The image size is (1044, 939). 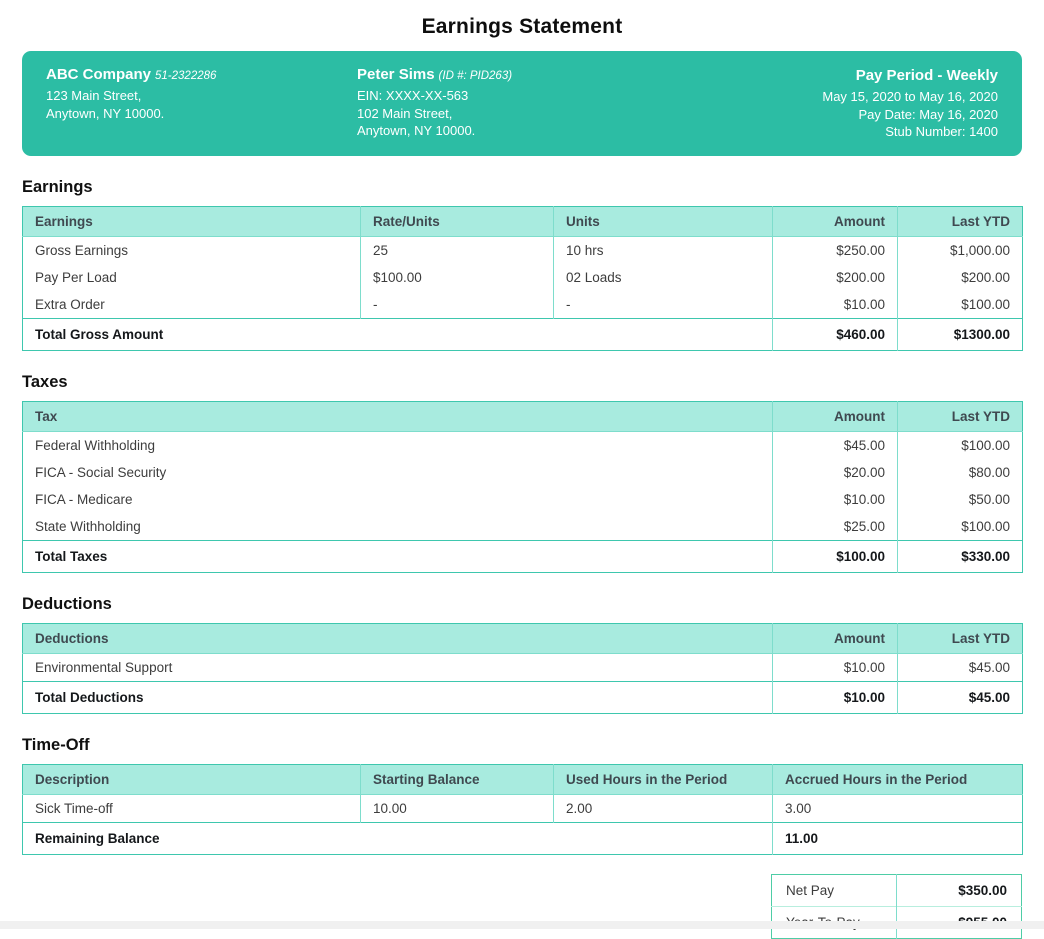 I want to click on total-label: Total Deductions, so click(x=397, y=696).